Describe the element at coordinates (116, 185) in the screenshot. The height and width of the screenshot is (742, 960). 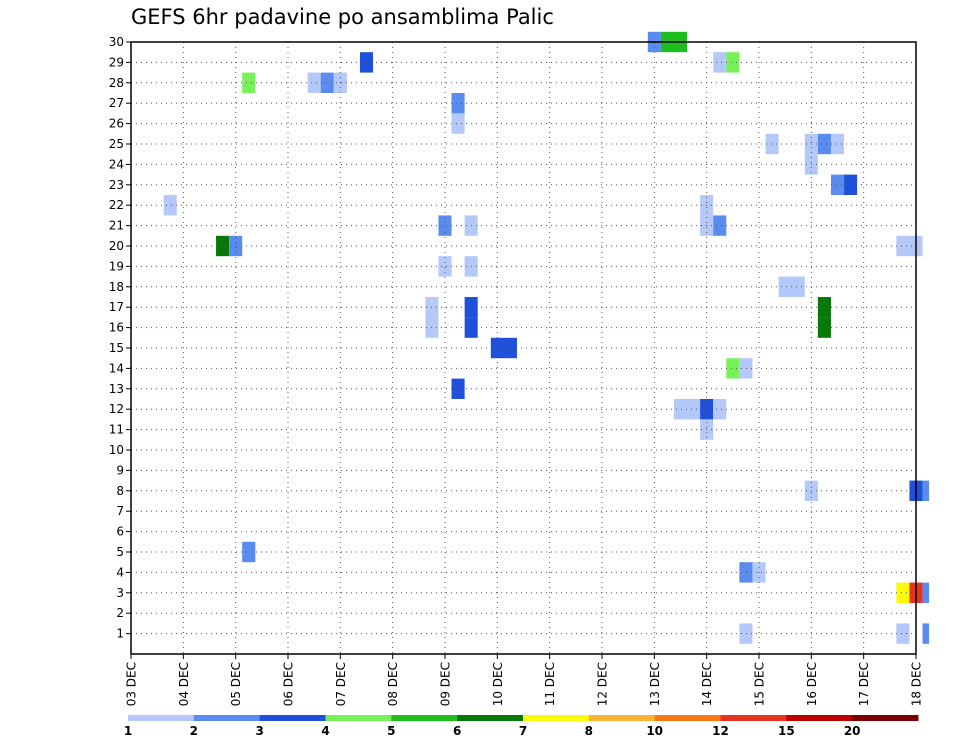
I see `y-tick-label: 23` at that location.